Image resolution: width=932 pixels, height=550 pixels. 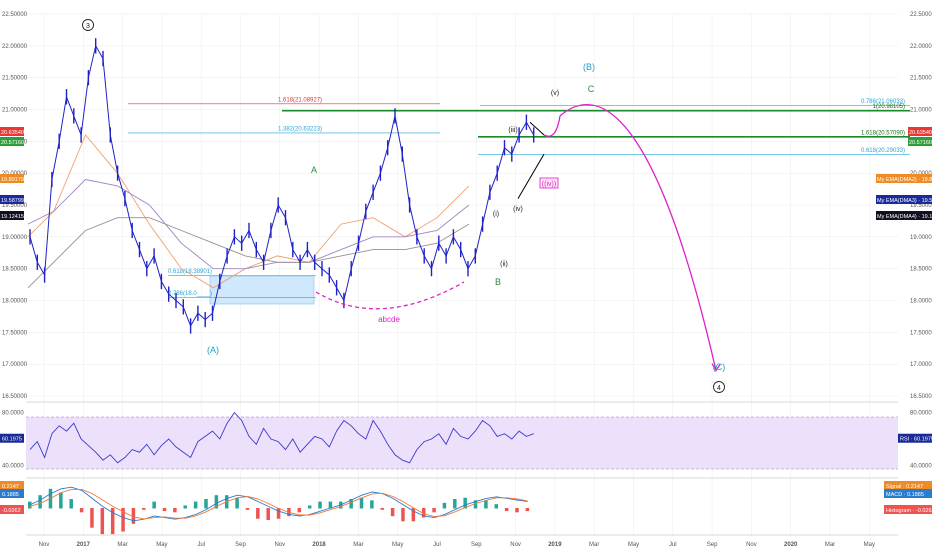 I want to click on signal-line, so click(x=278, y=504).